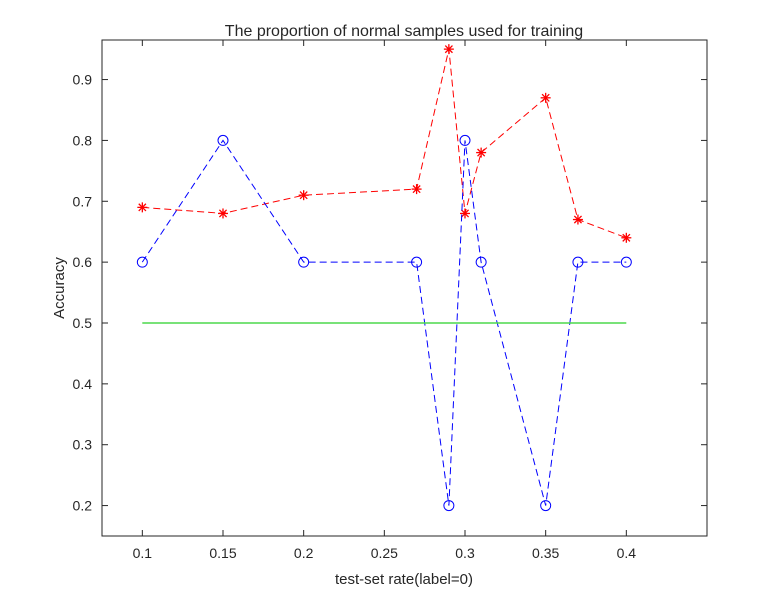 Image resolution: width=781 pixels, height=608 pixels. What do you see at coordinates (545, 553) in the screenshot?
I see `x-tick-label: 0.35` at bounding box center [545, 553].